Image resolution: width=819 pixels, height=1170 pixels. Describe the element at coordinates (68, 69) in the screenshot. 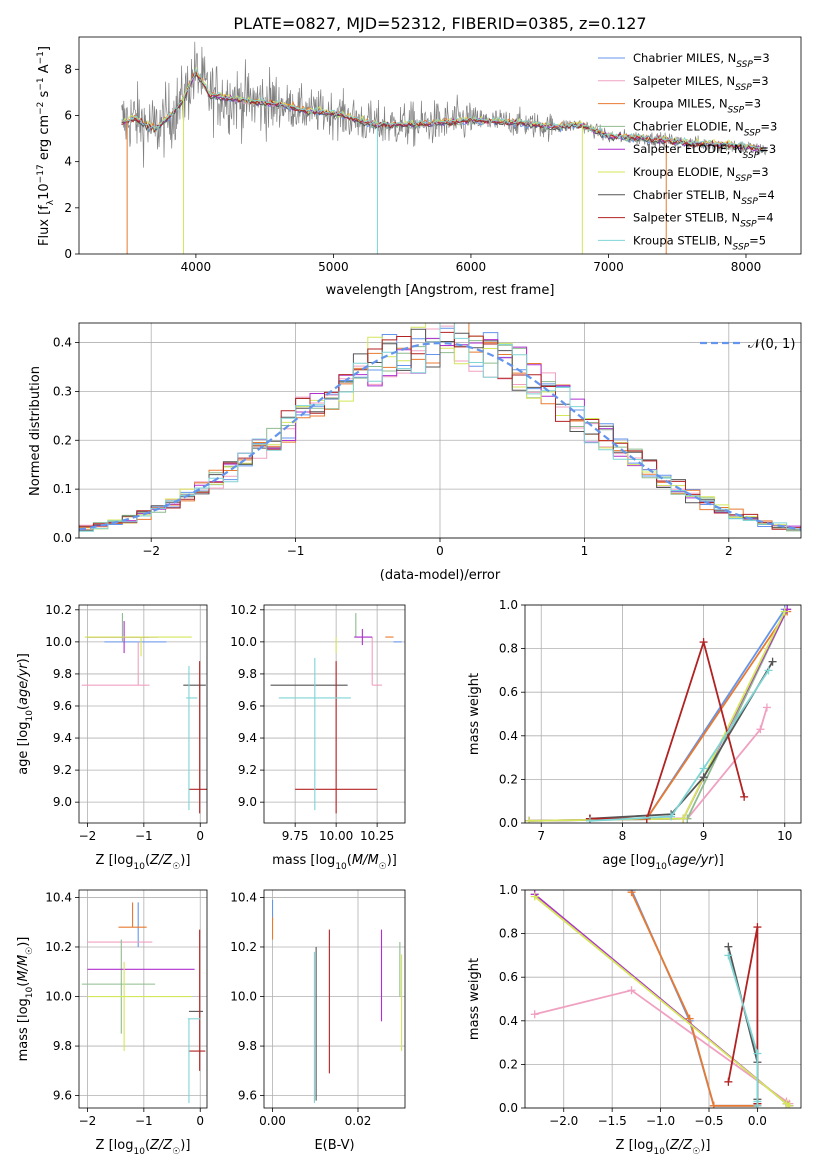

I see `y-tick-label: 8` at that location.